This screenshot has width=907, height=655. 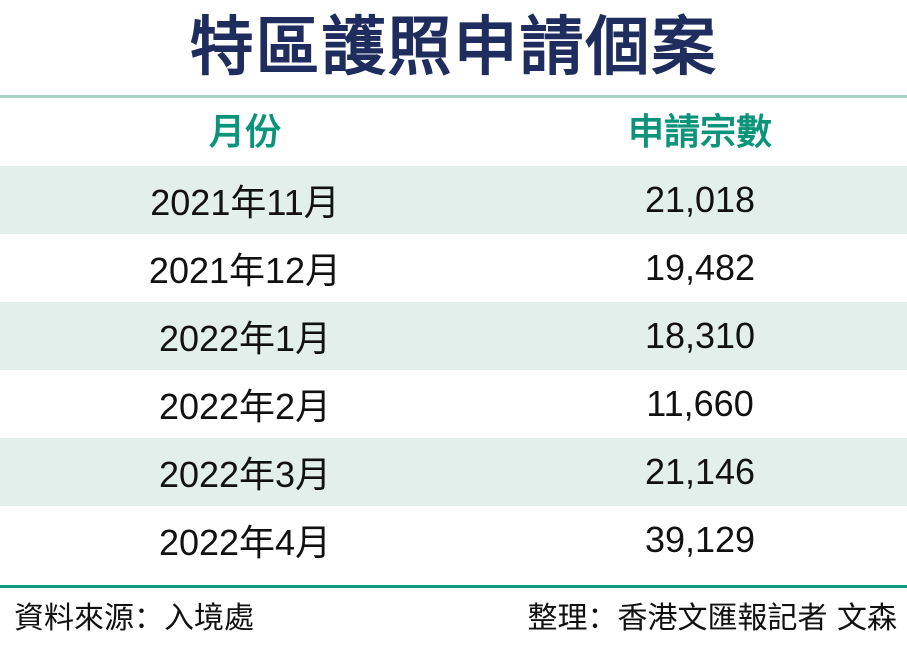 I want to click on month-cell: 2022年4月, so click(x=245, y=542).